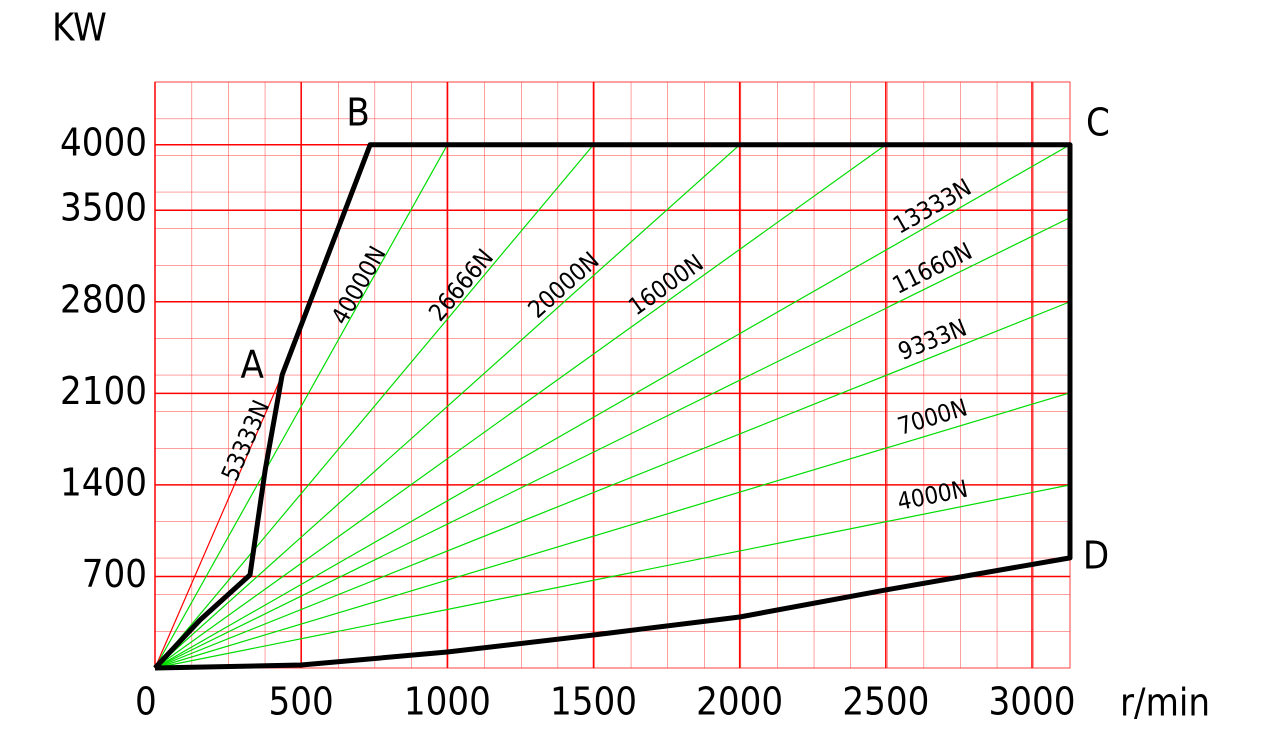 The width and height of the screenshot is (1261, 739). Describe the element at coordinates (103, 142) in the screenshot. I see `y-tick-label: 4000` at that location.